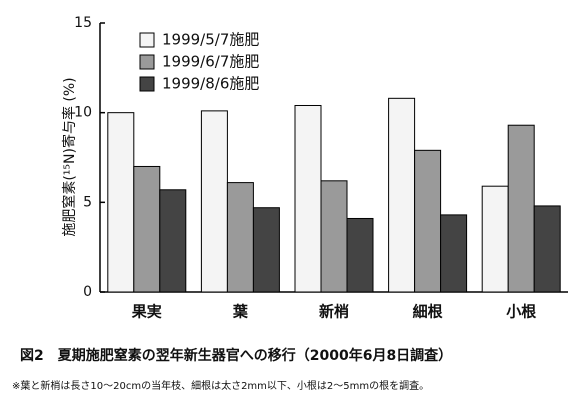  I want to click on y-tick-label: 0, so click(87, 292).